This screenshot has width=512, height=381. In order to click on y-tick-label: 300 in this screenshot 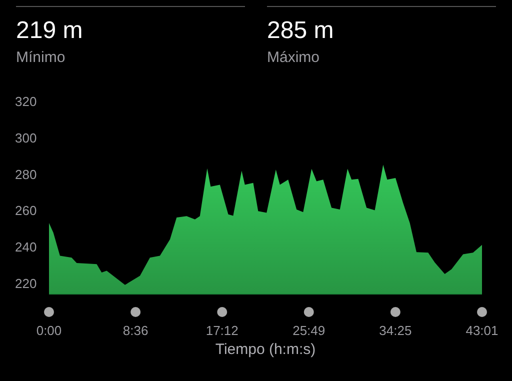, I will do `click(26, 138)`.